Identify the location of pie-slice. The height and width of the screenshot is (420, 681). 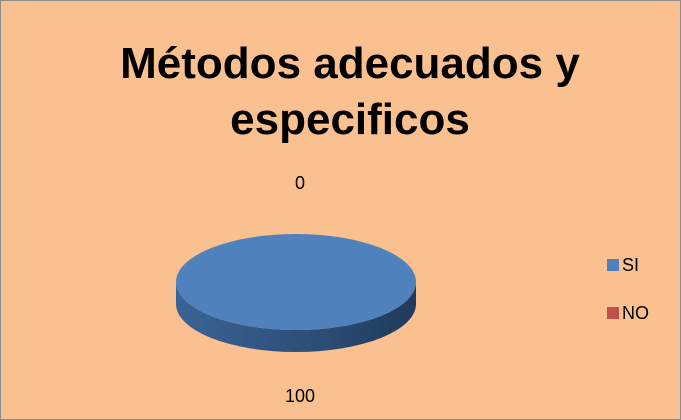
(296, 282).